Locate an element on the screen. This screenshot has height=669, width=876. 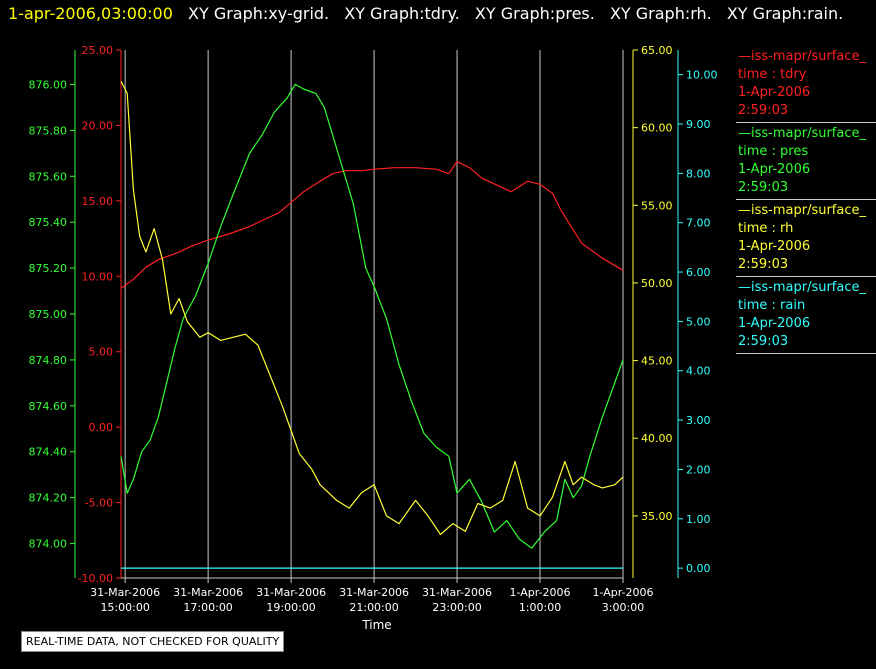
rain-tick-label: 1.00 is located at coordinates (698, 519).